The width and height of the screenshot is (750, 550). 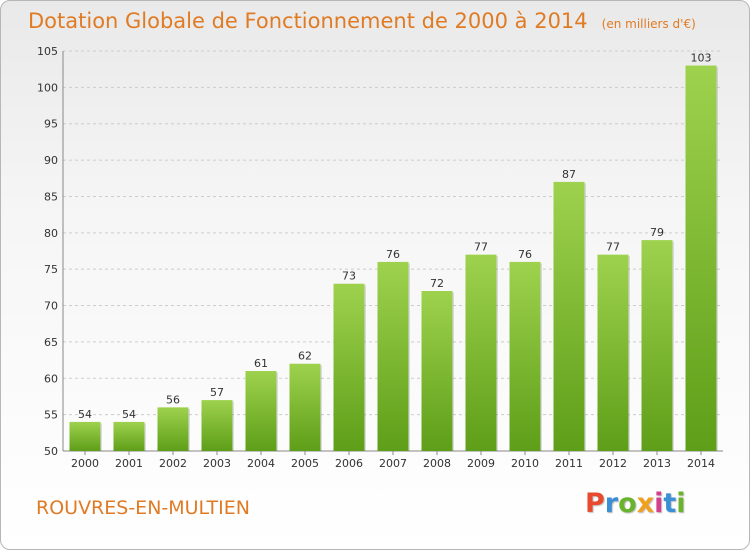 I want to click on x-tick-label: 2009, so click(x=481, y=463).